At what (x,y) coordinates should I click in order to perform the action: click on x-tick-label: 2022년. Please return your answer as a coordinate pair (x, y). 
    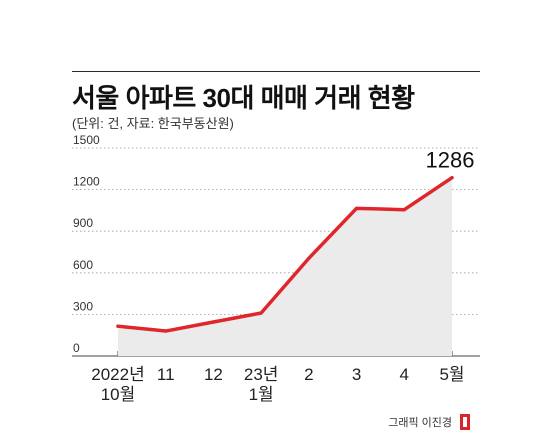
    Looking at the image, I should click on (117, 374).